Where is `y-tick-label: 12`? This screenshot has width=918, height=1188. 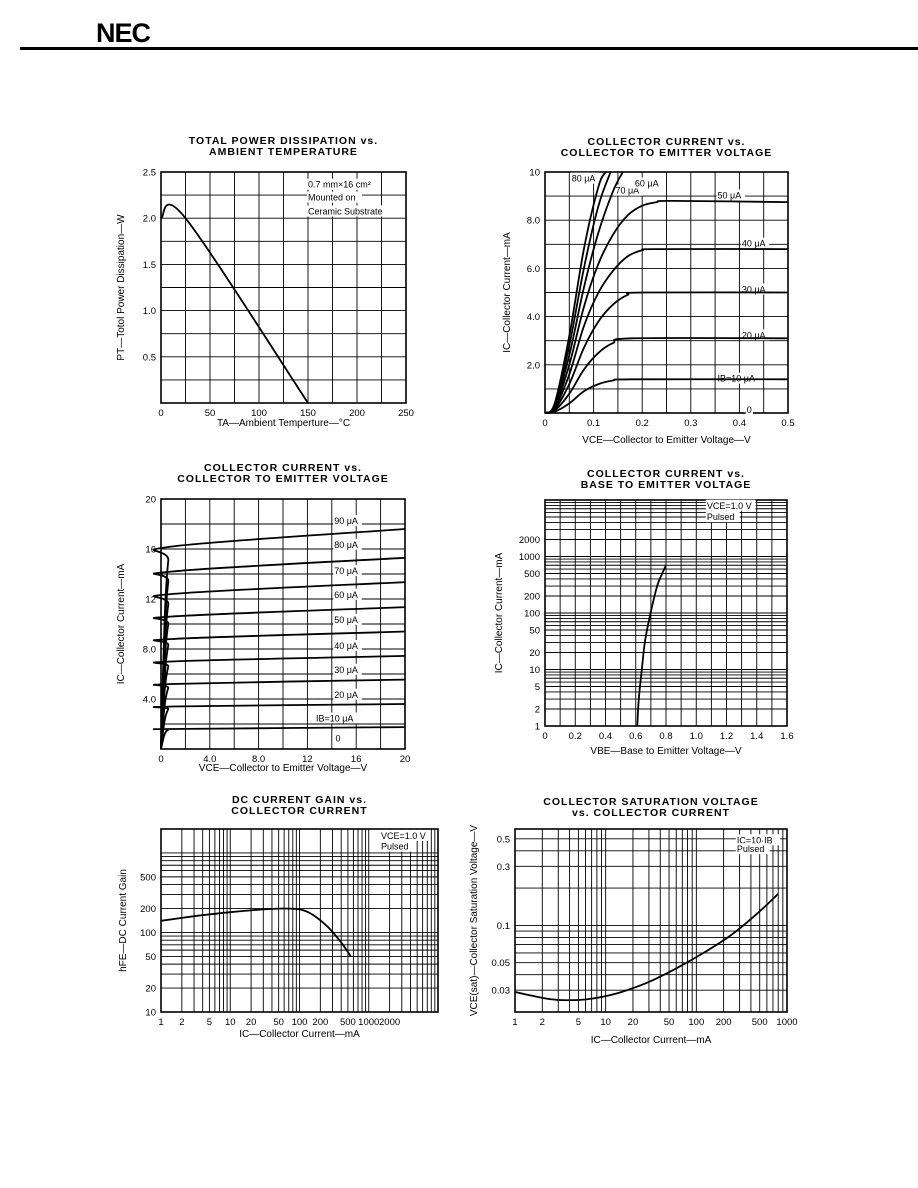
y-tick-label: 12 is located at coordinates (150, 600).